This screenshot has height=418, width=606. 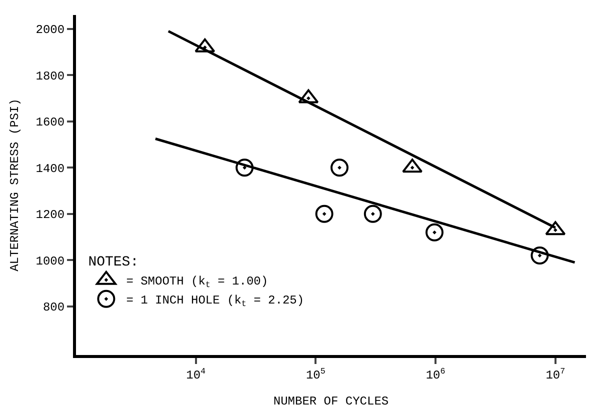 What do you see at coordinates (50, 123) in the screenshot?
I see `y-tick-label: 1600` at bounding box center [50, 123].